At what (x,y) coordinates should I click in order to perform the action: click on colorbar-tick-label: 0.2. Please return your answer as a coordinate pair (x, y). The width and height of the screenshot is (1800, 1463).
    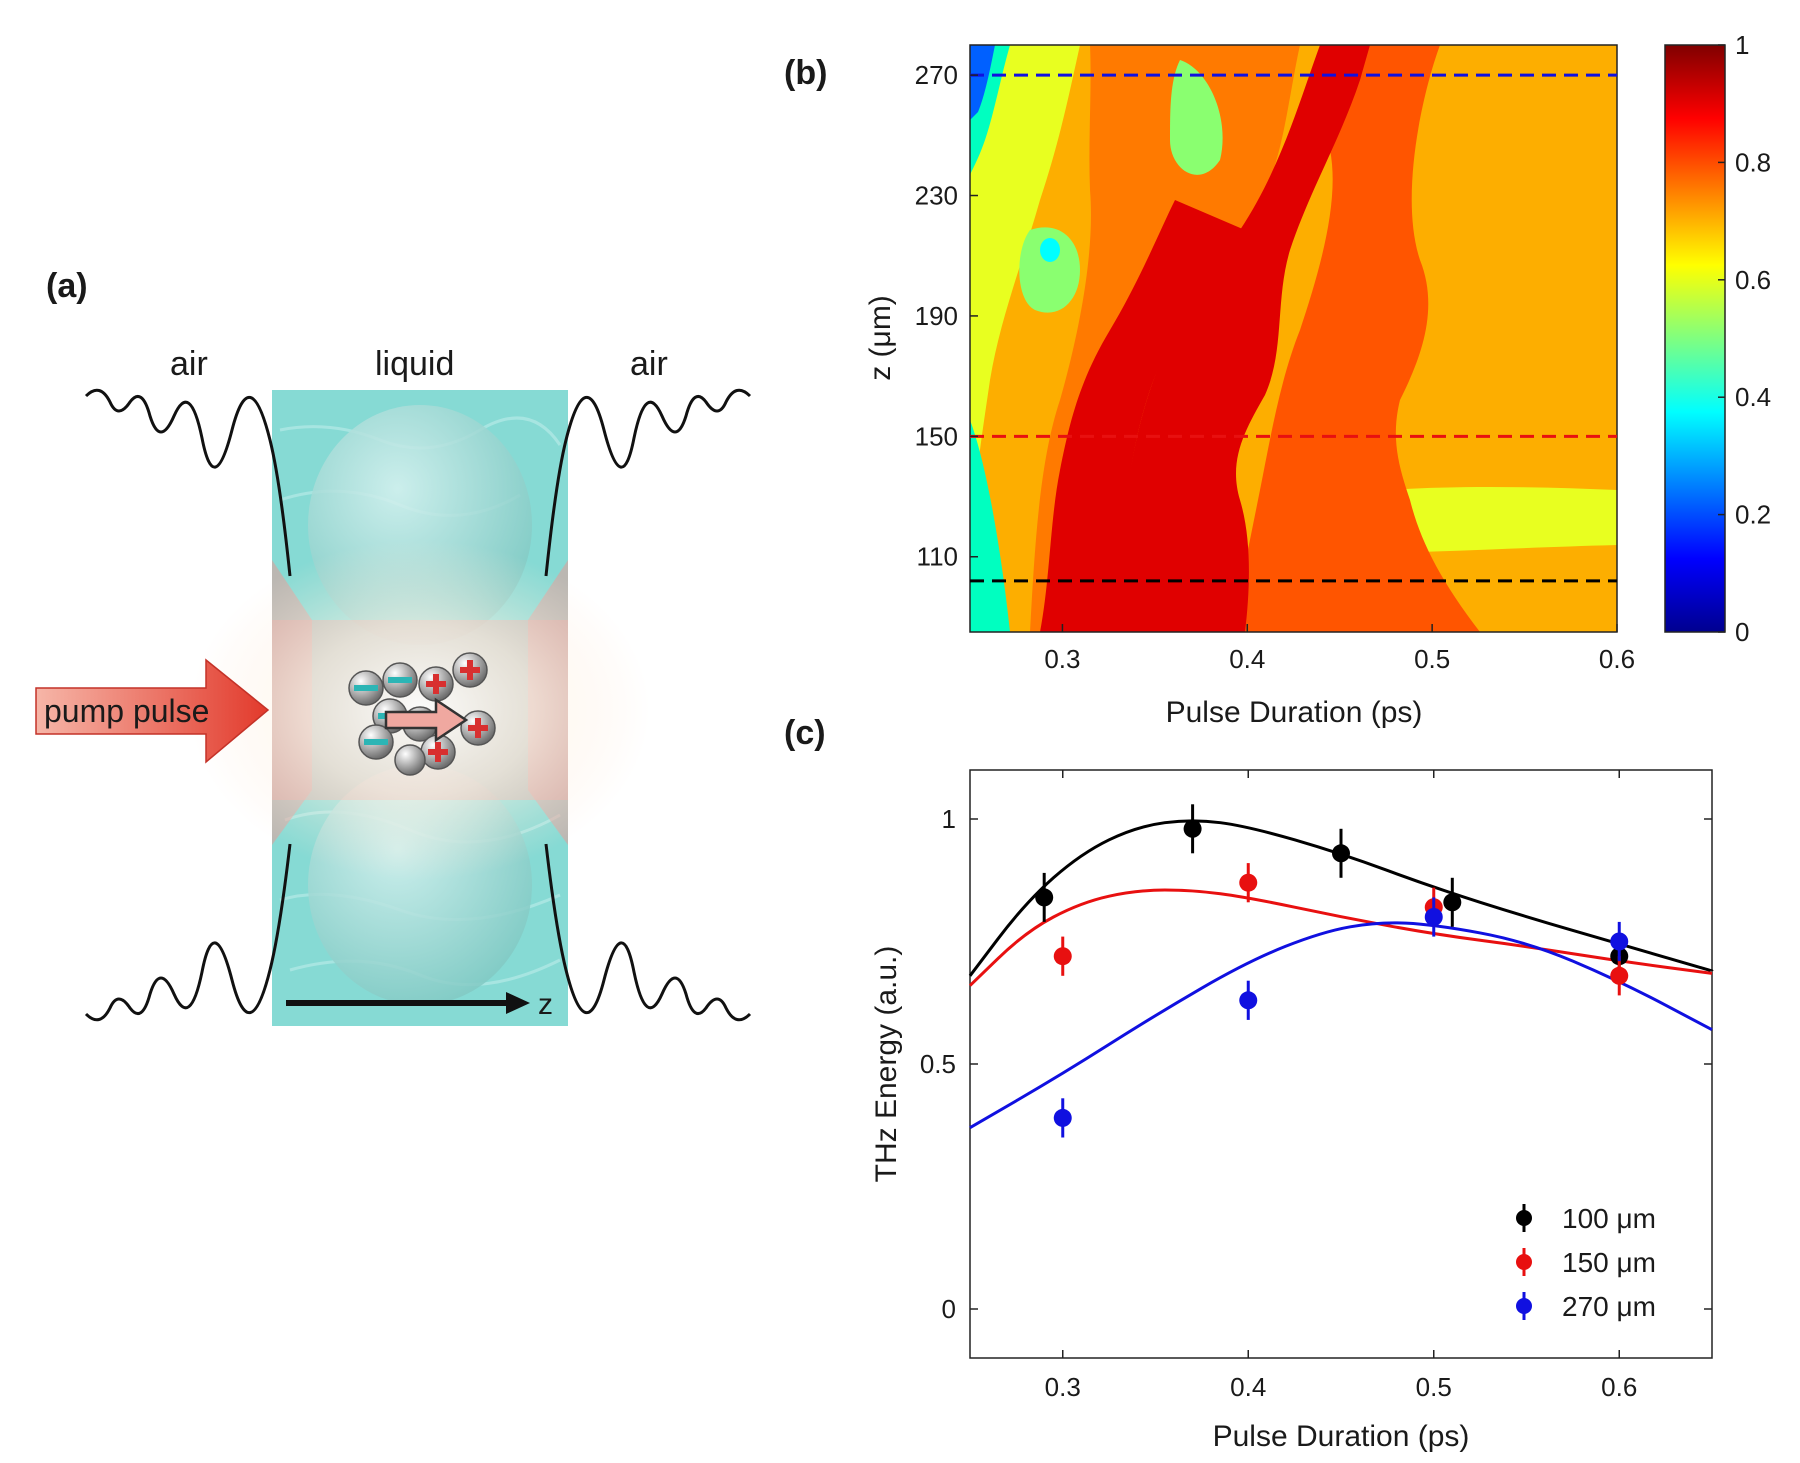
    Looking at the image, I should click on (1753, 515).